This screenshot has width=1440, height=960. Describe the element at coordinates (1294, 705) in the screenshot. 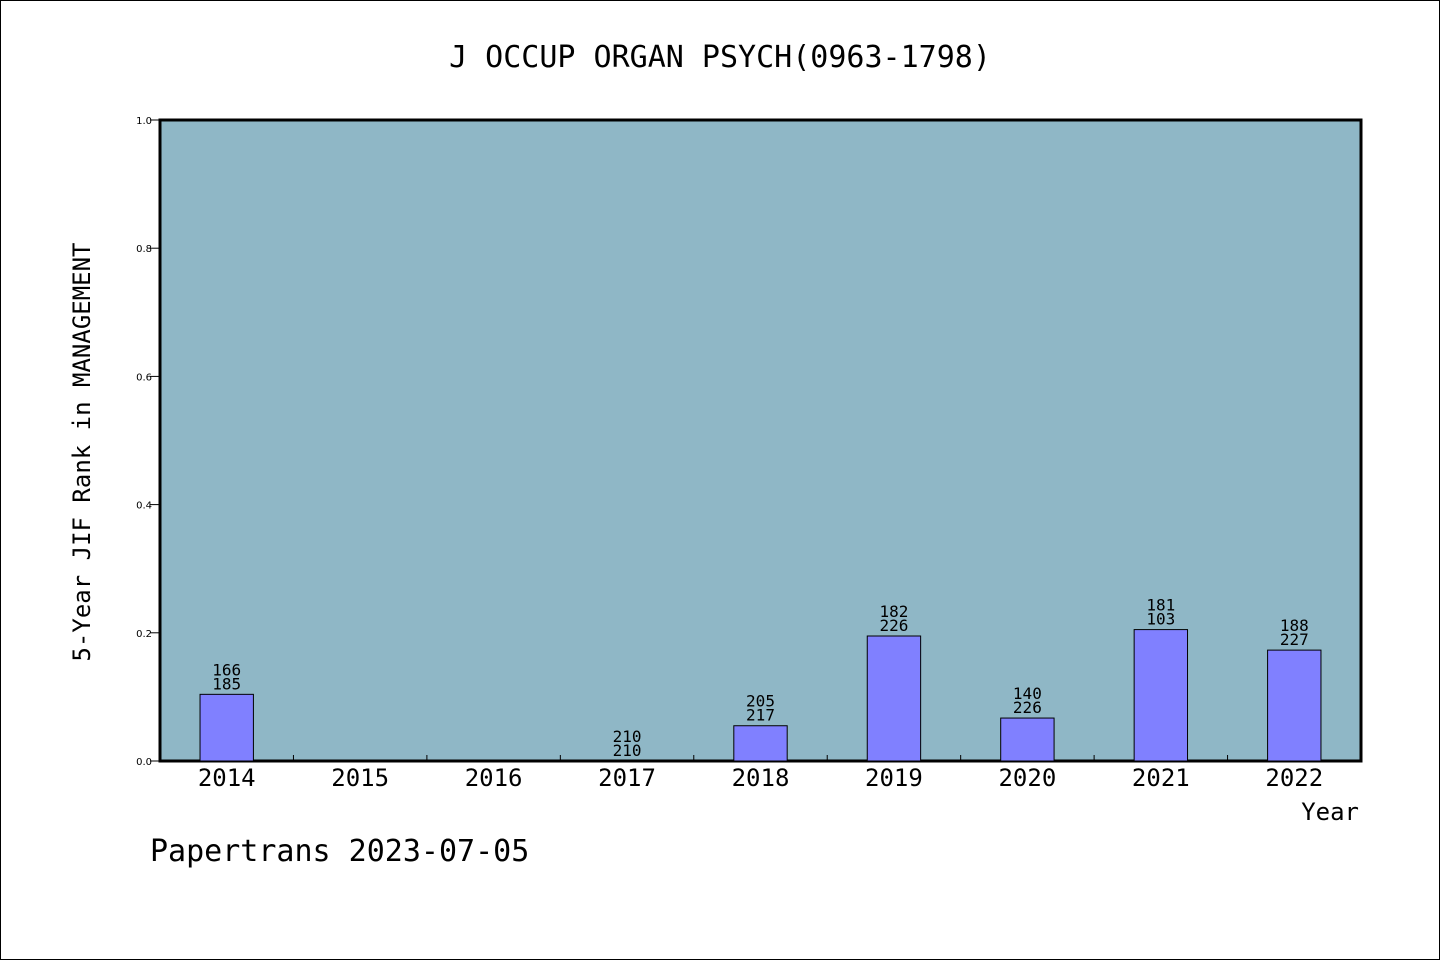

I see `bar-2022` at that location.